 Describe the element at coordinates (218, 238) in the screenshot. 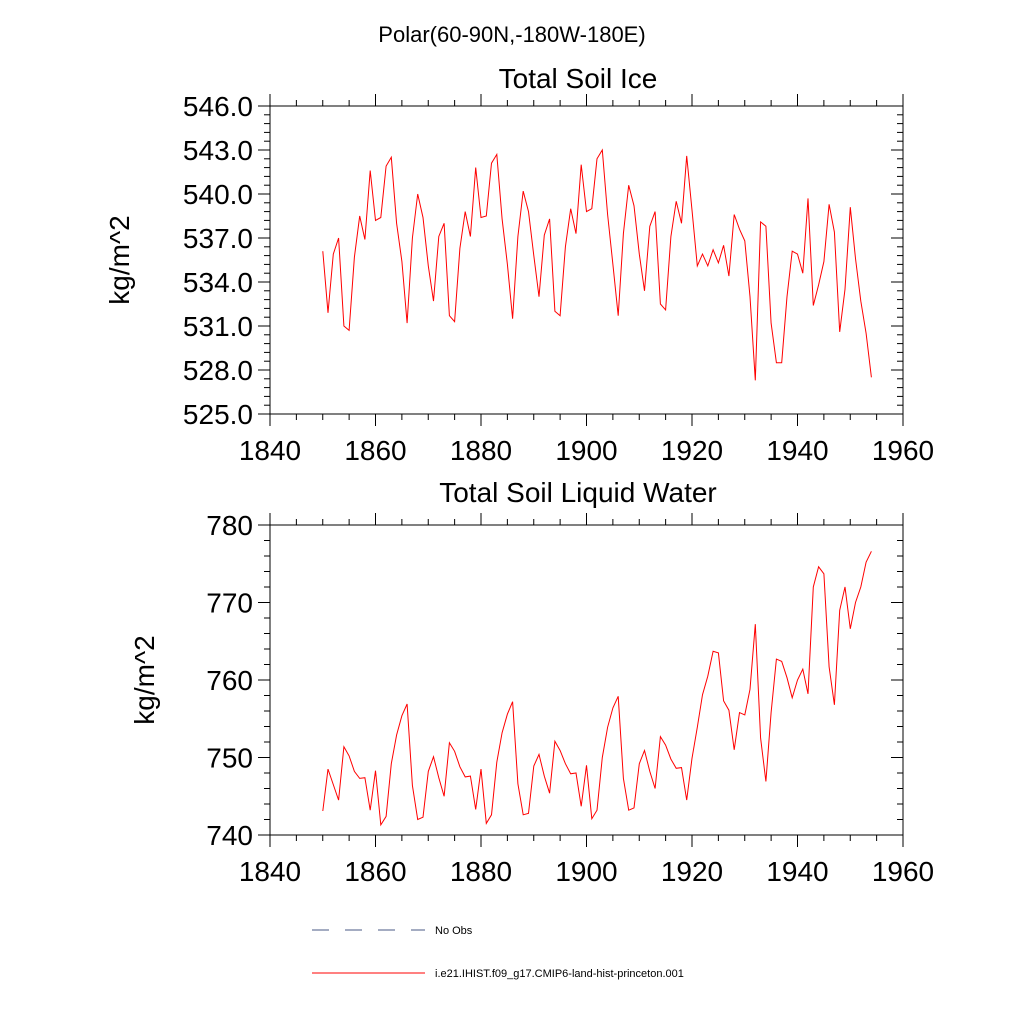

I see `y-tick-label: 537.0` at that location.